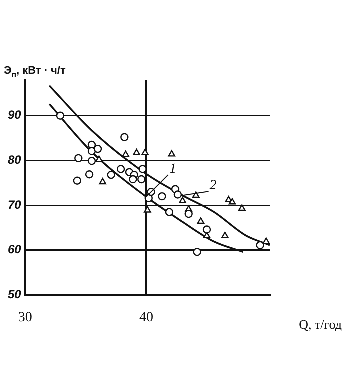 Image resolution: width=348 pixels, height=370 pixels. What do you see at coordinates (146, 318) in the screenshot?
I see `x-tick-label: 40` at bounding box center [146, 318].